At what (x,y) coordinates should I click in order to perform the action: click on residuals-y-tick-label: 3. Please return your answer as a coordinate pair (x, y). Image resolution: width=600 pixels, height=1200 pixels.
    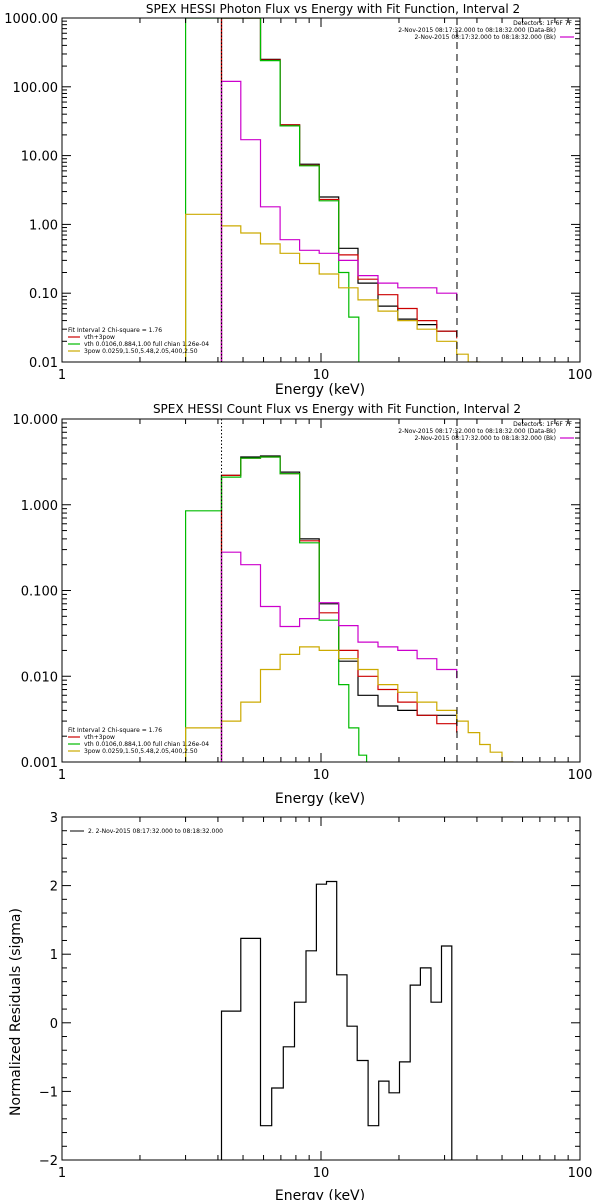
    Looking at the image, I should click on (54, 818).